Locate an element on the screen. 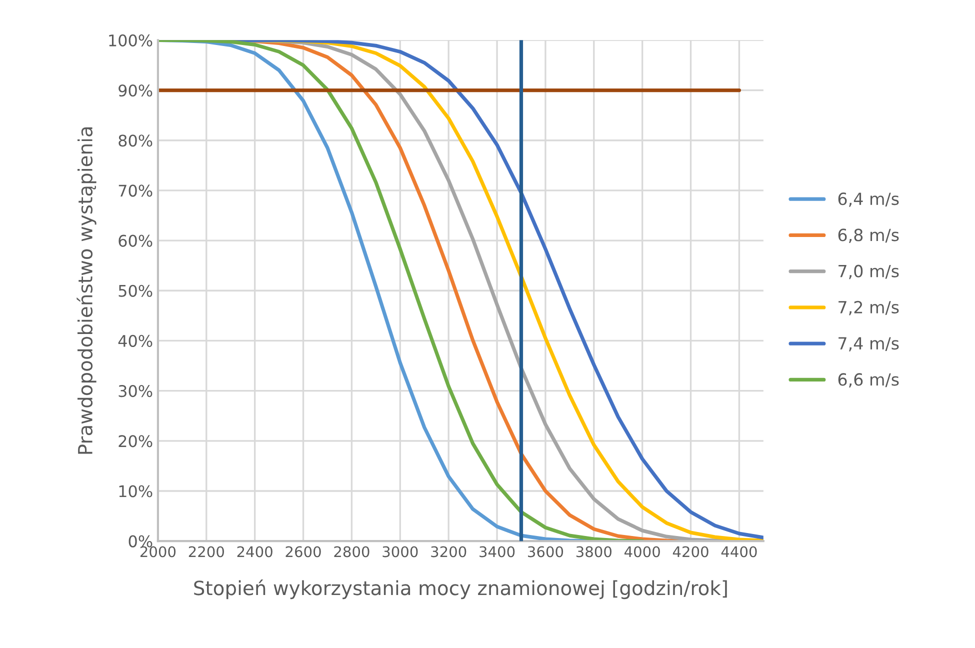 The image size is (975, 648). legend-label: 6,8 m/s is located at coordinates (868, 235).